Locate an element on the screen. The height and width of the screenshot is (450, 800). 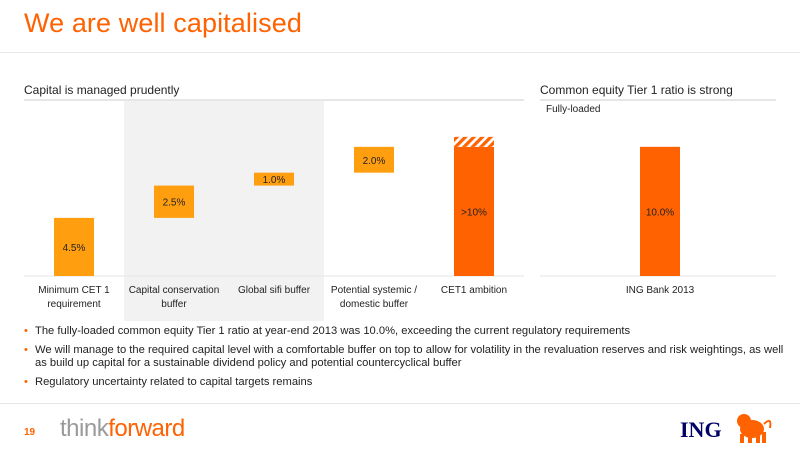
footer-divider is located at coordinates (400, 403).